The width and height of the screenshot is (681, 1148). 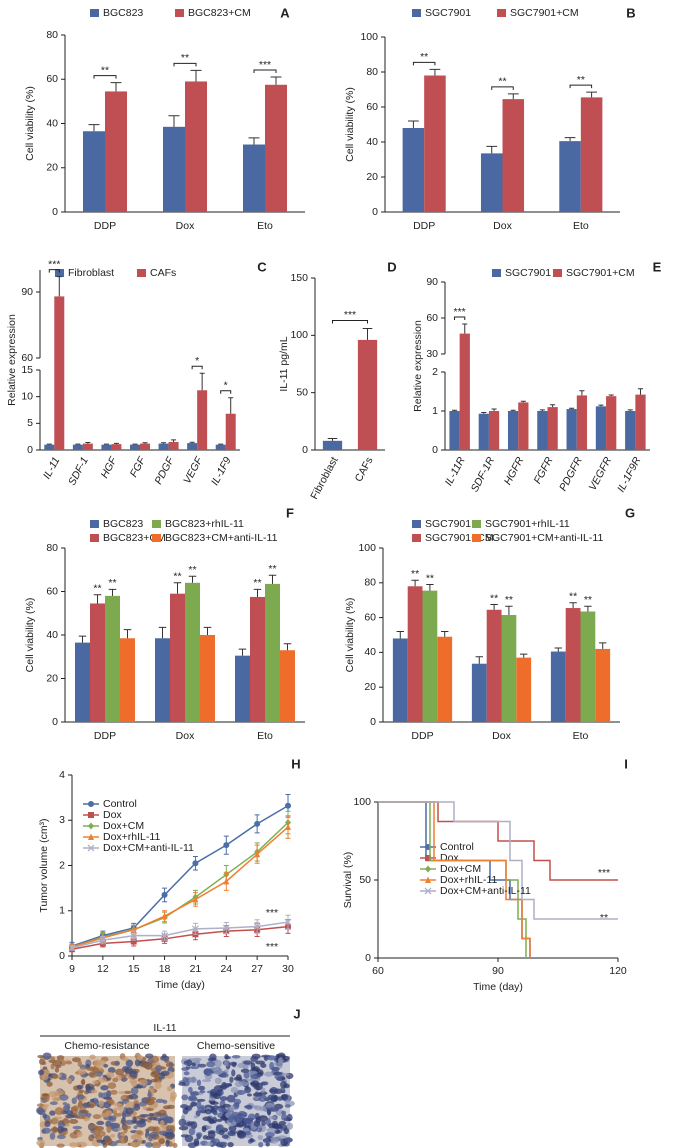 I want to click on x-tick-label: Dox, so click(x=502, y=226).